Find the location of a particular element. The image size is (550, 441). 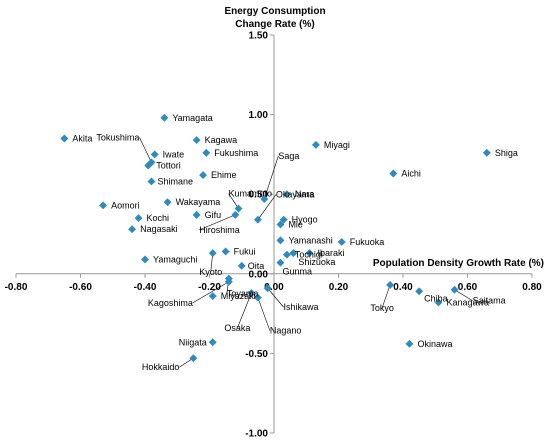

label-gifu: Gifu is located at coordinates (213, 215).